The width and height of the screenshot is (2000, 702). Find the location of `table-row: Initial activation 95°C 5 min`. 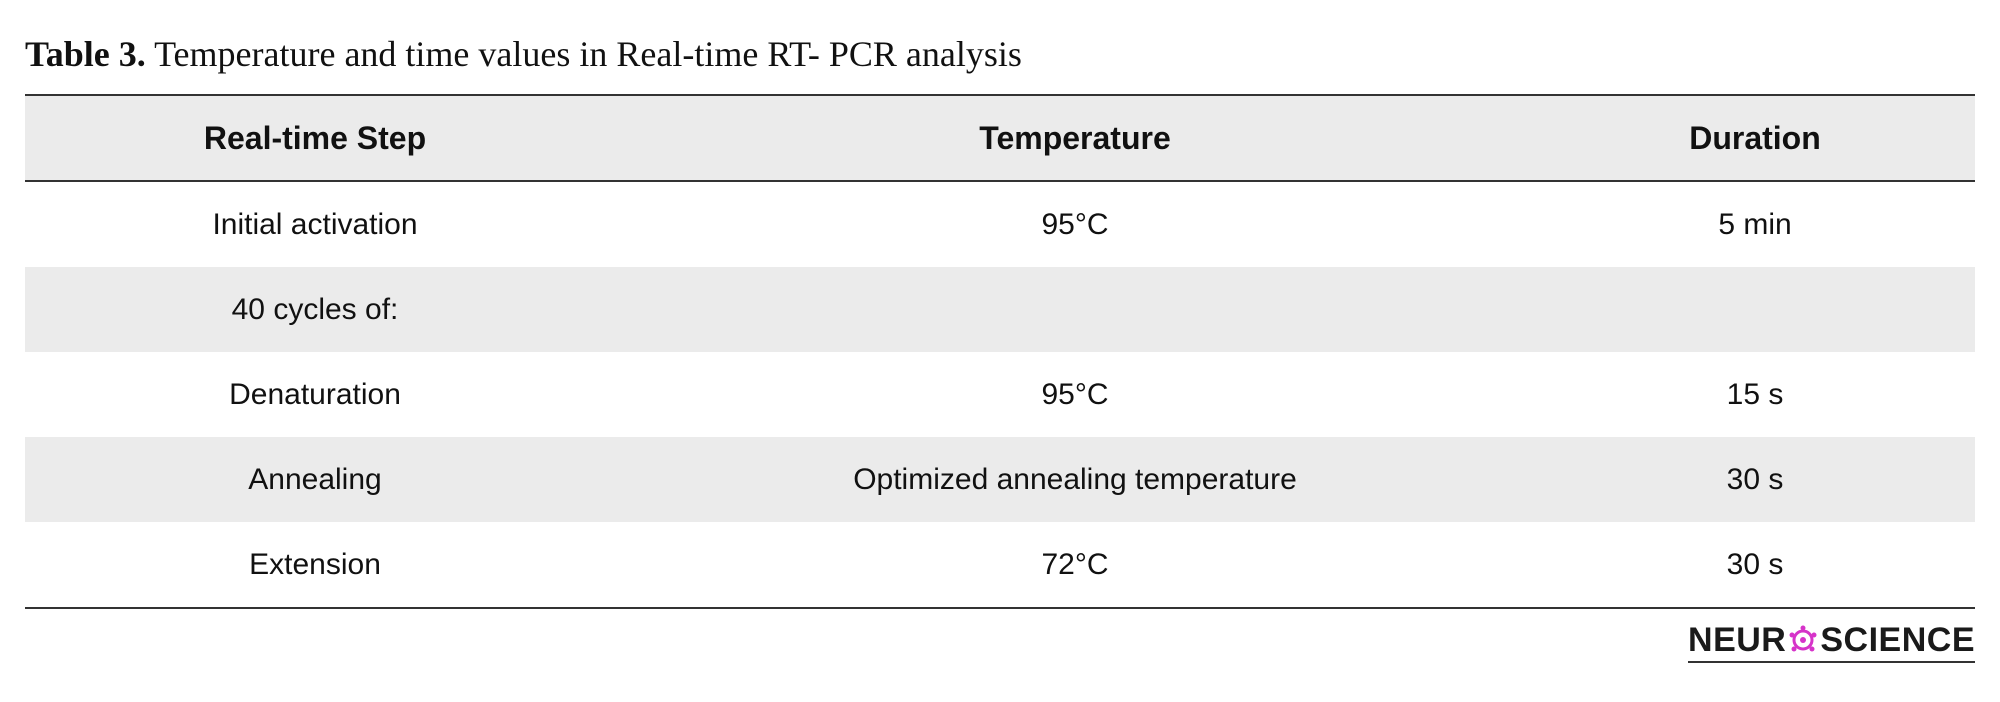

table-row: Initial activation 95°C 5 min is located at coordinates (1000, 224).